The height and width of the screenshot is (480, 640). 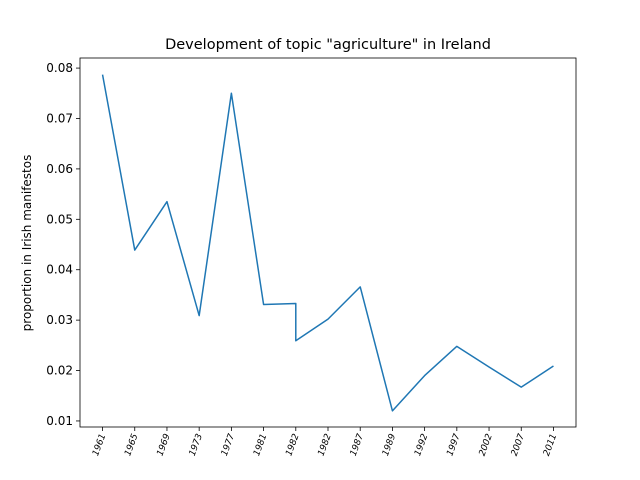 I want to click on y-axis-label: proportion in Irish manifestos, so click(x=27, y=243).